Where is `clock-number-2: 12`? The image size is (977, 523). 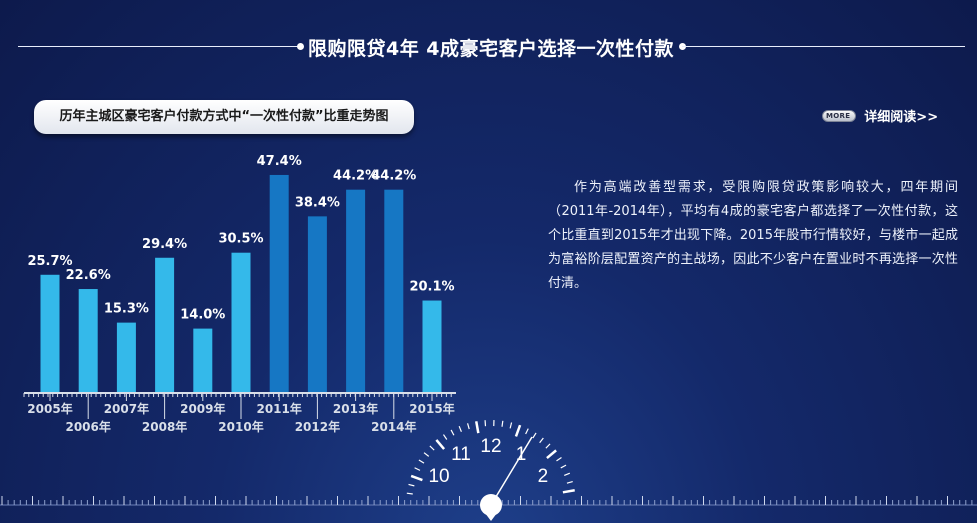
clock-number-2: 12 is located at coordinates (490, 446).